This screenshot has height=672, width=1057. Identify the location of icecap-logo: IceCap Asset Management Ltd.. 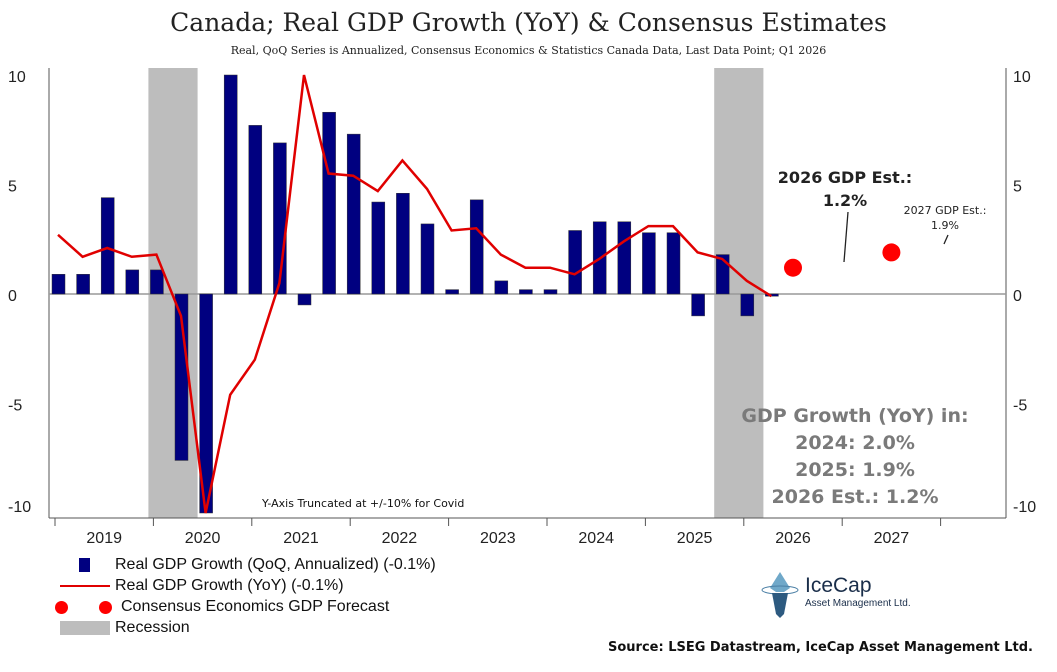
(855, 595).